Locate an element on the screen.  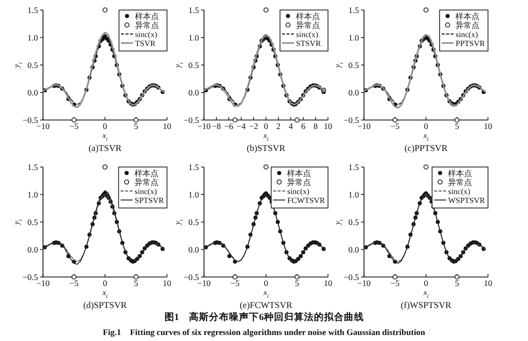
legend-label: WSPTSVR is located at coordinates (467, 200).